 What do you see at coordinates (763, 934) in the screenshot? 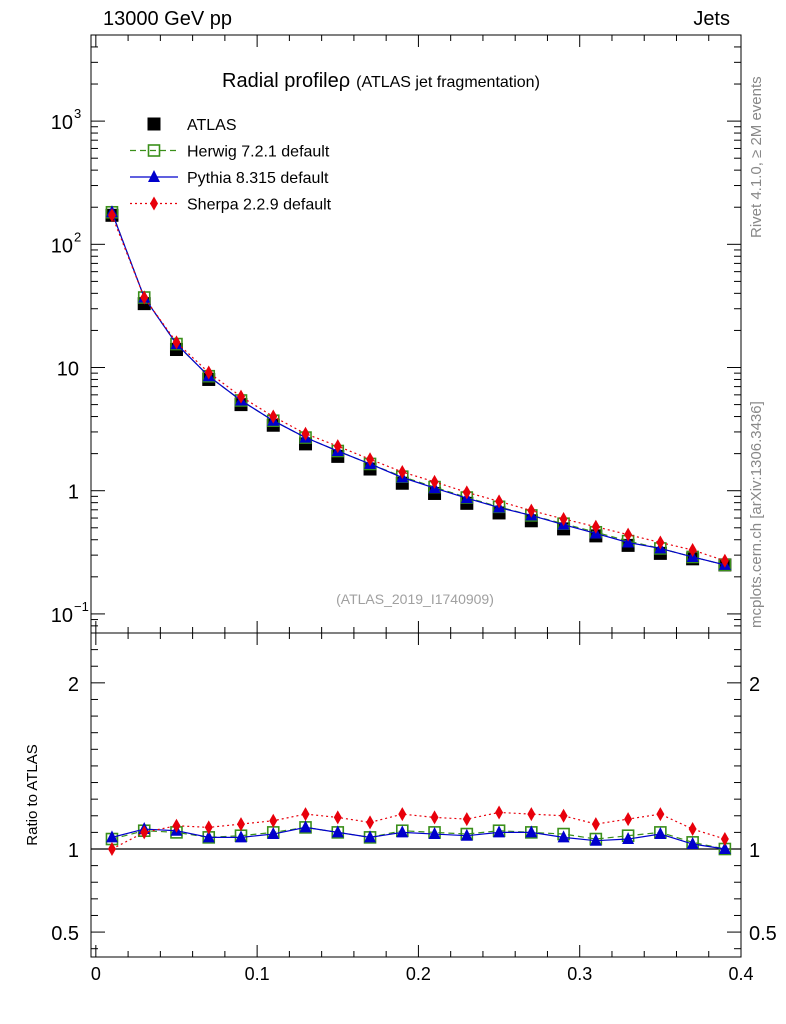
I see `ratio-y-tick-label-right: 0.5` at bounding box center [763, 934].